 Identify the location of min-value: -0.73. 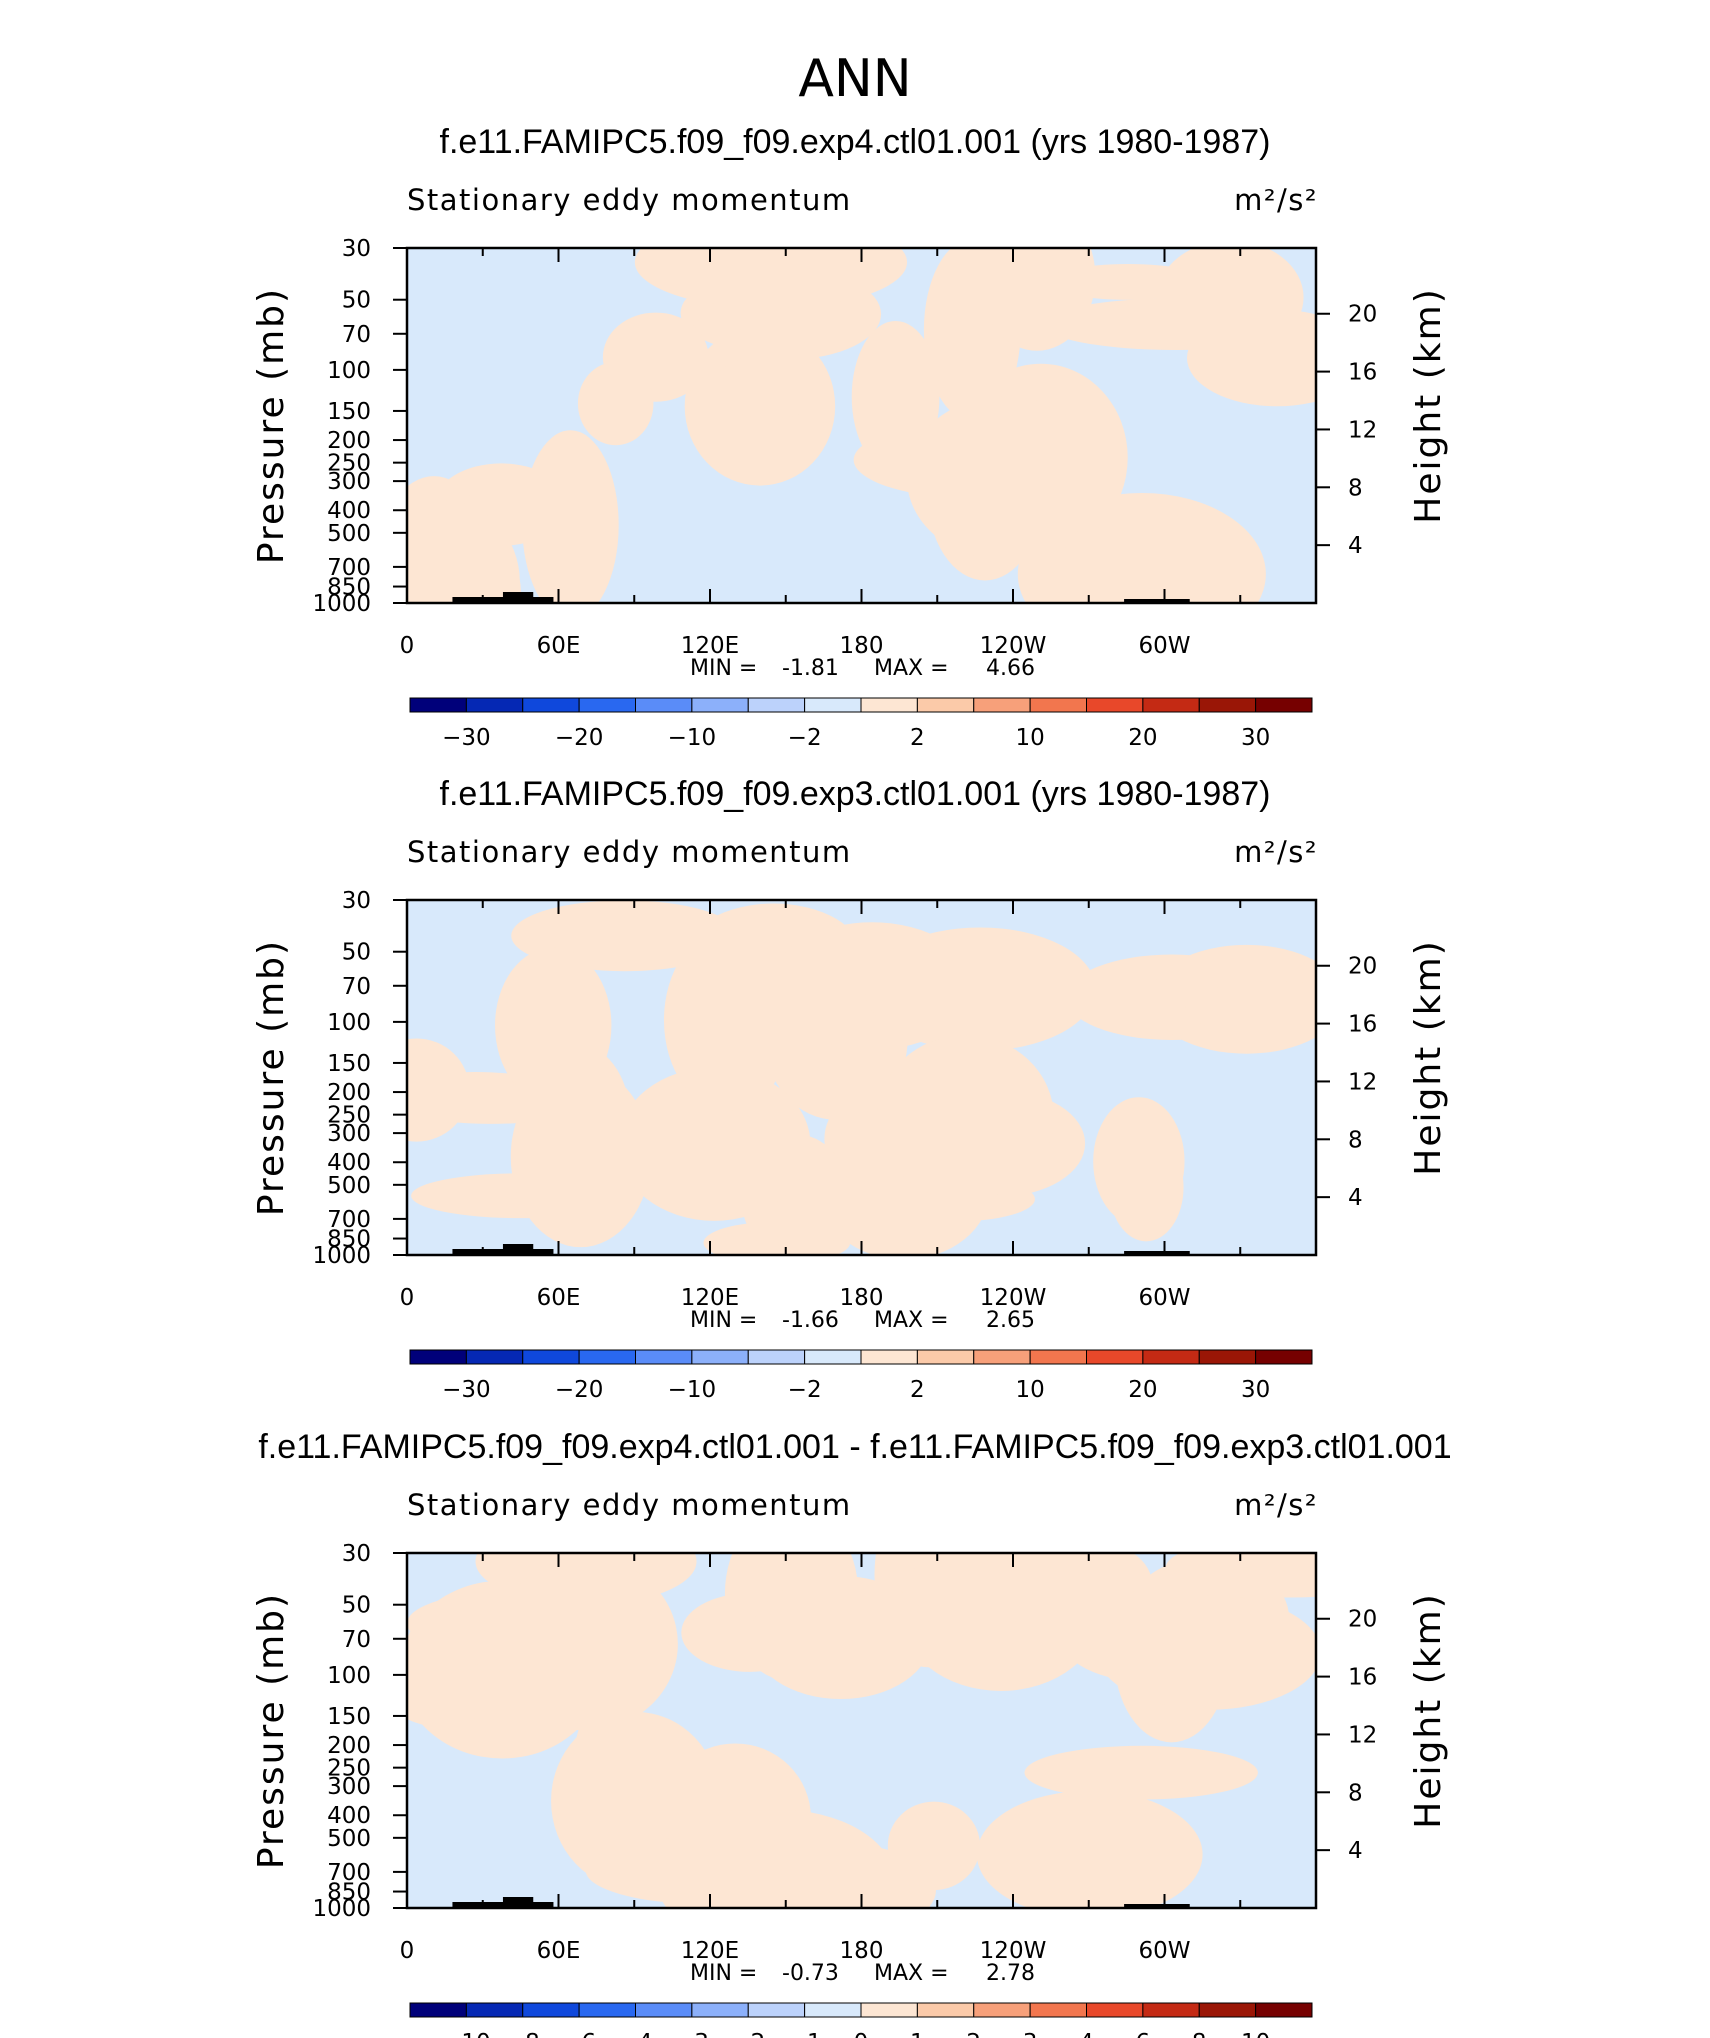
(810, 1973).